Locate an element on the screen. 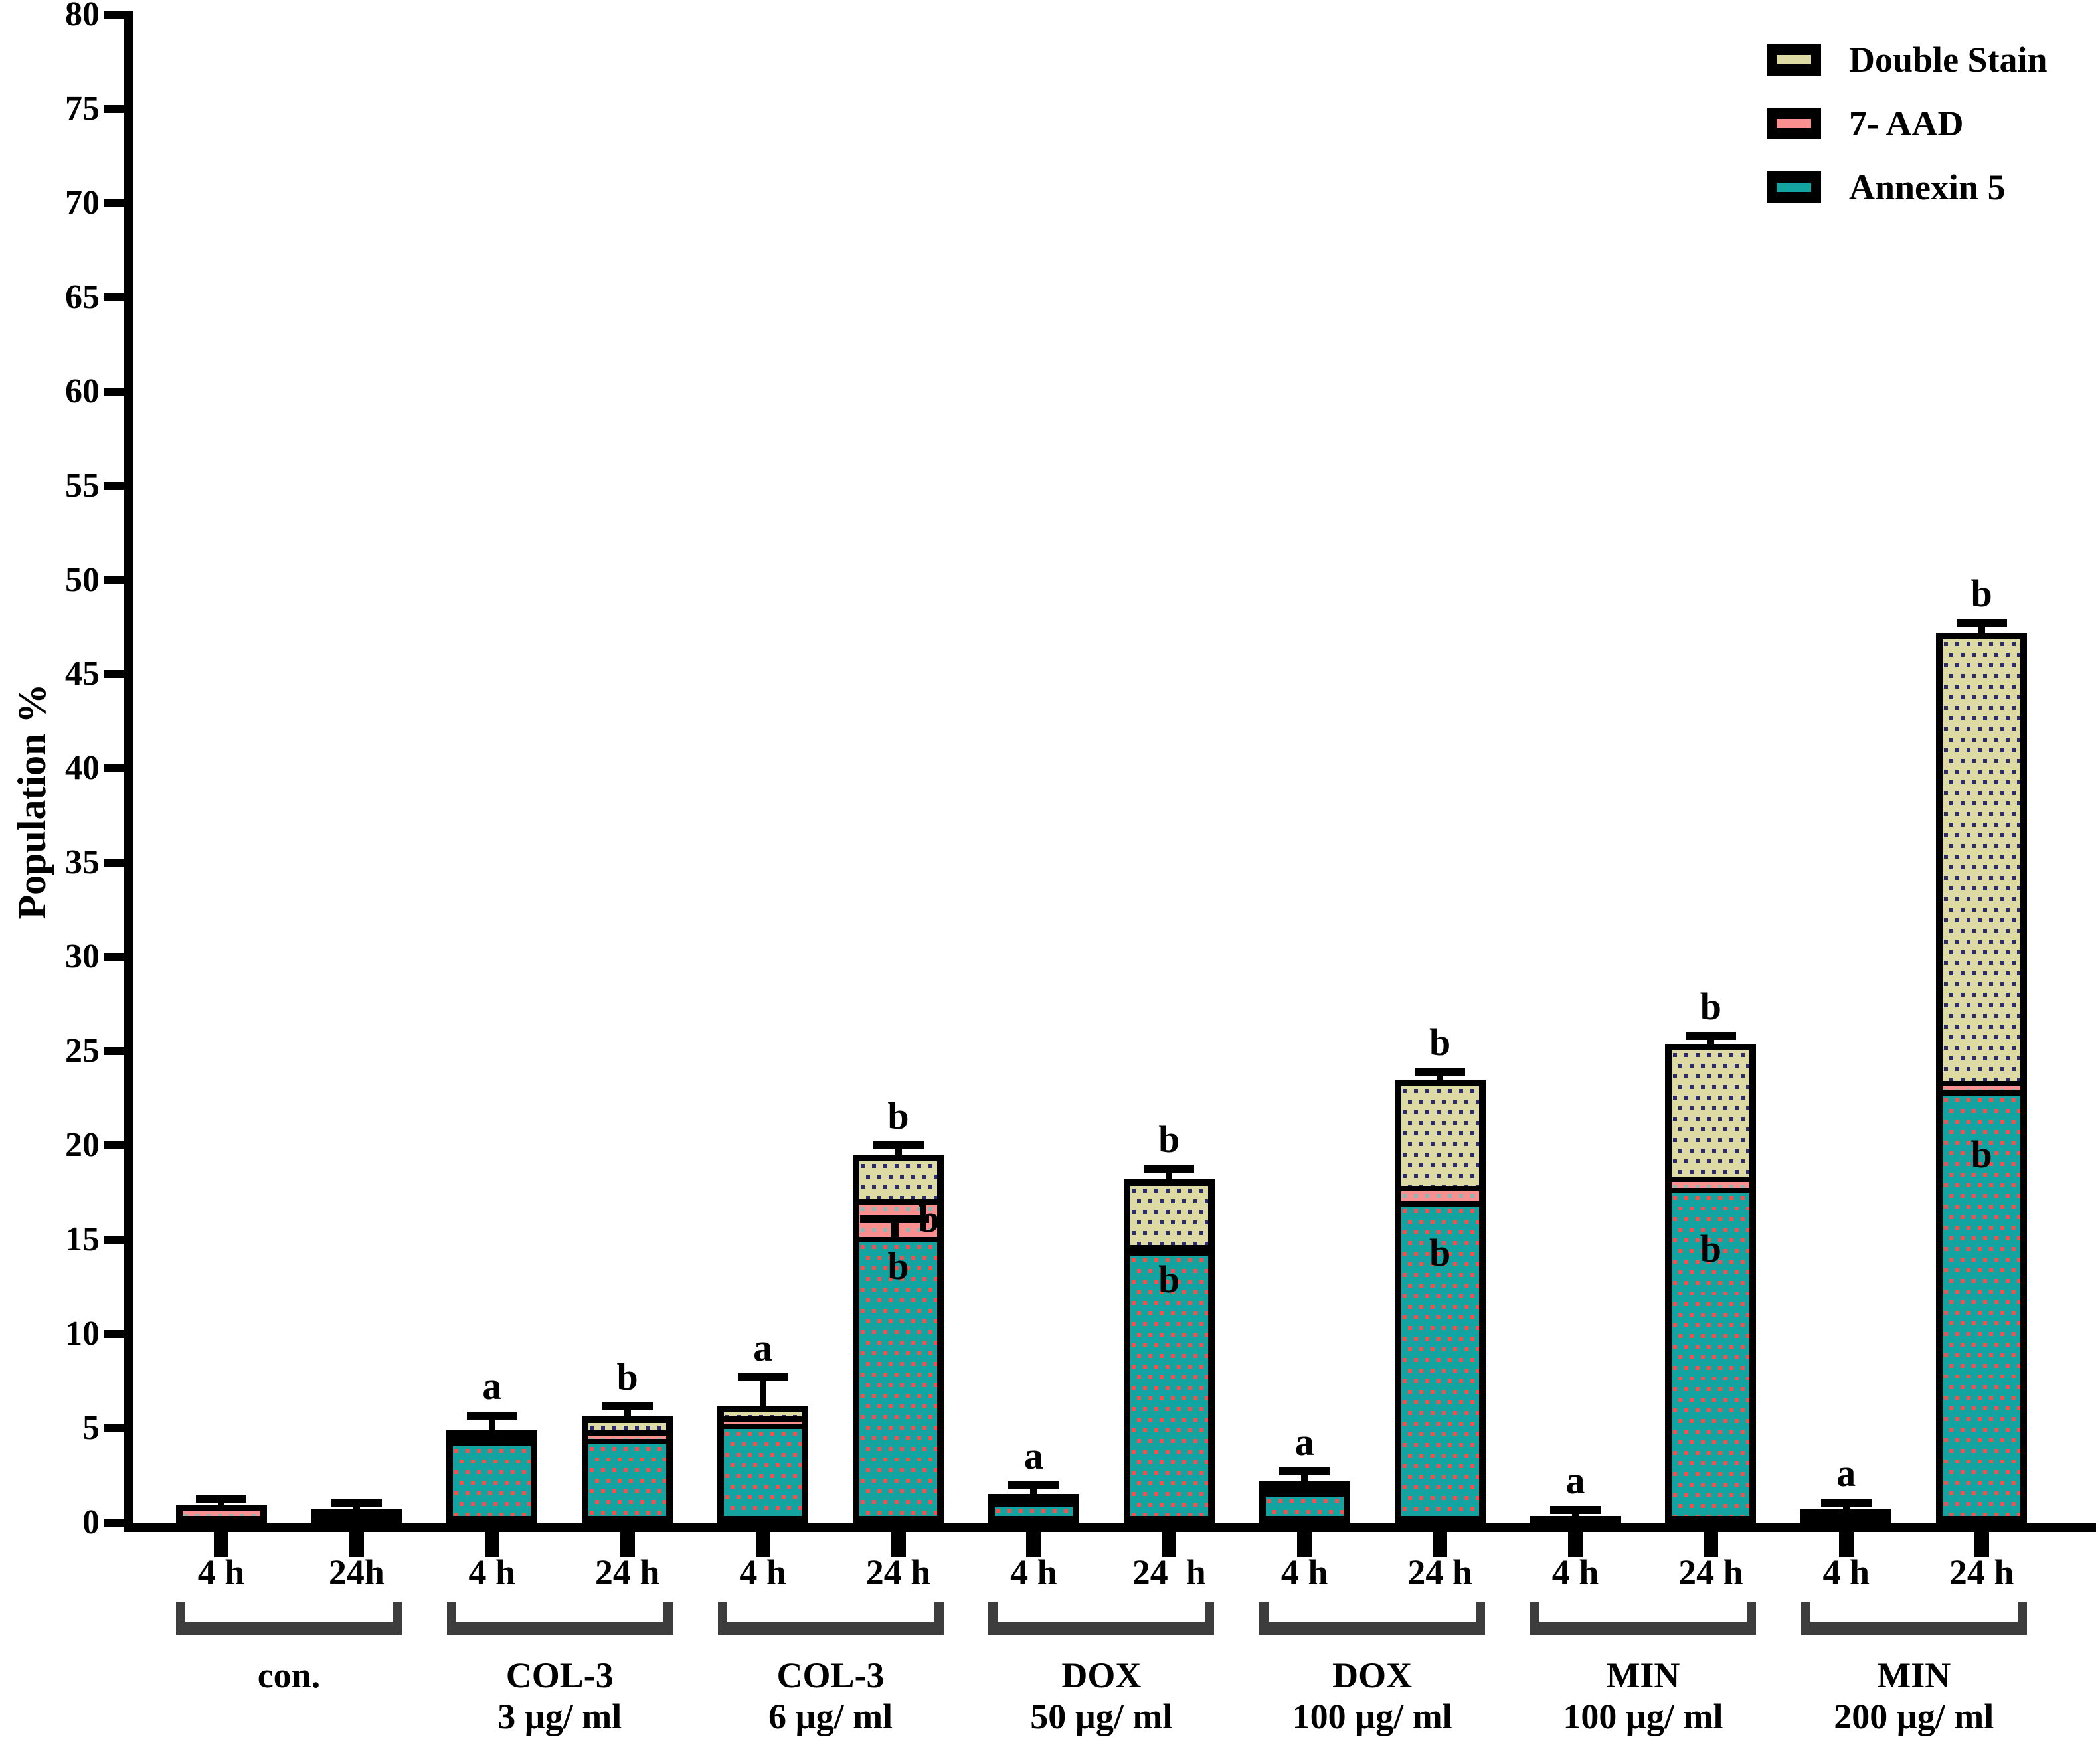  y-axis-line is located at coordinates (129, 771).